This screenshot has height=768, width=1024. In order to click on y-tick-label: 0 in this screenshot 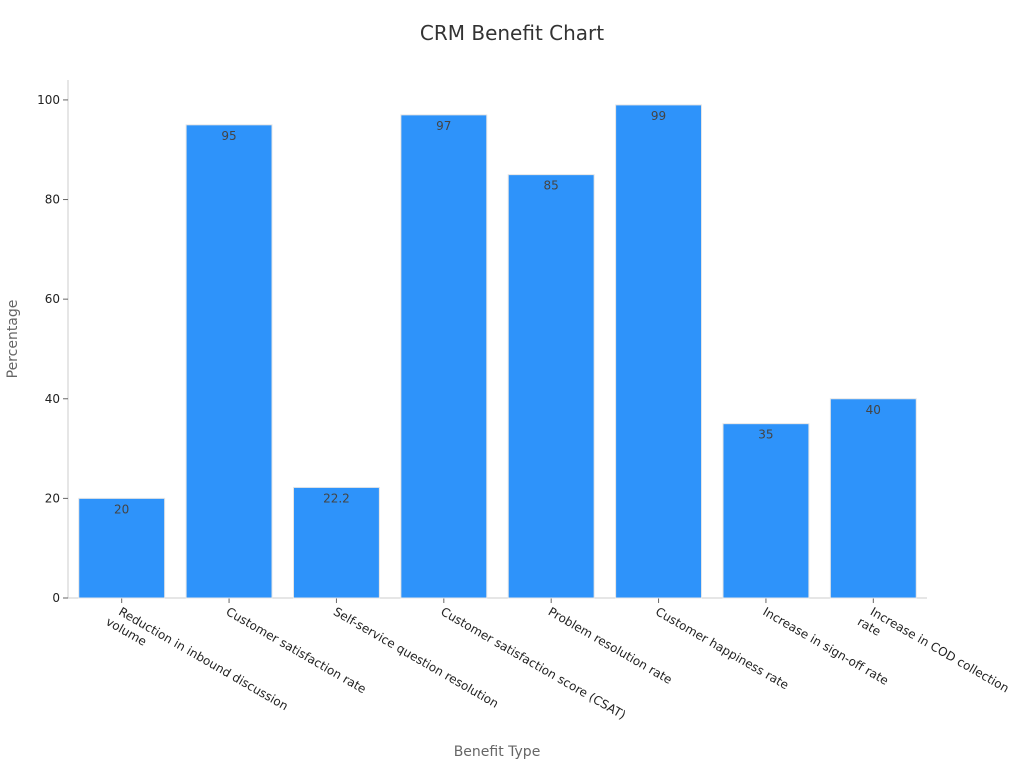, I will do `click(56, 598)`.